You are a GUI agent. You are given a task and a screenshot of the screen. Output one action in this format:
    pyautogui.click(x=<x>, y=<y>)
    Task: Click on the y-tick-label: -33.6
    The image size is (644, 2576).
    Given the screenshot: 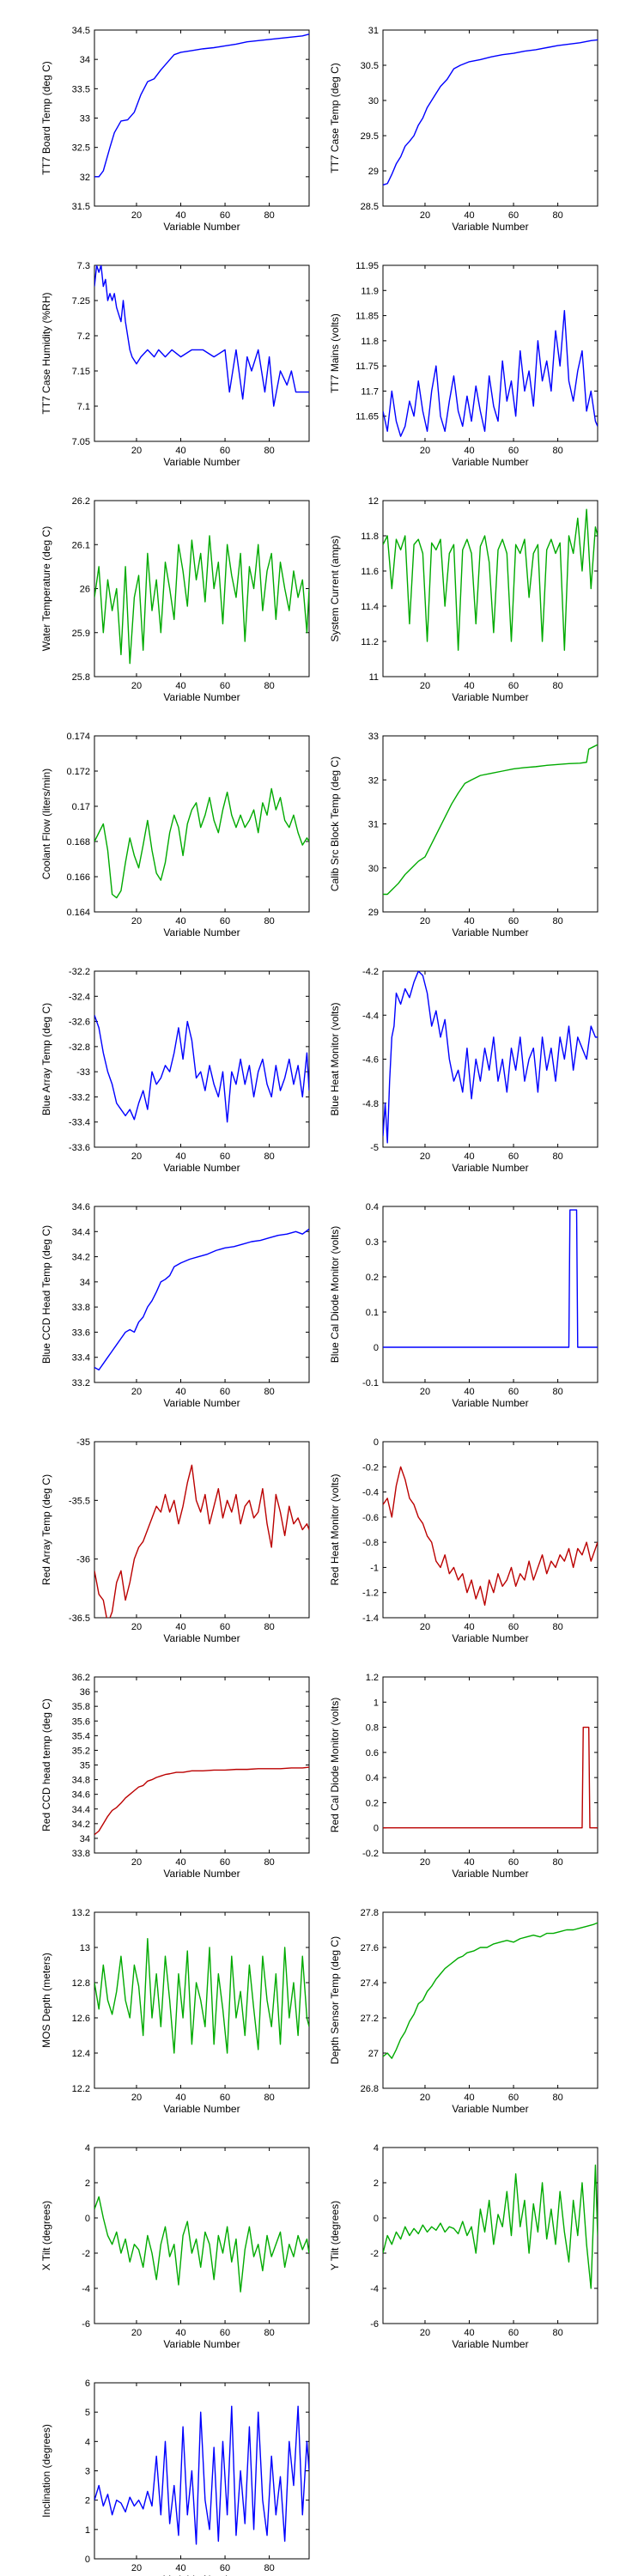 What is the action you would take?
    pyautogui.click(x=79, y=1148)
    